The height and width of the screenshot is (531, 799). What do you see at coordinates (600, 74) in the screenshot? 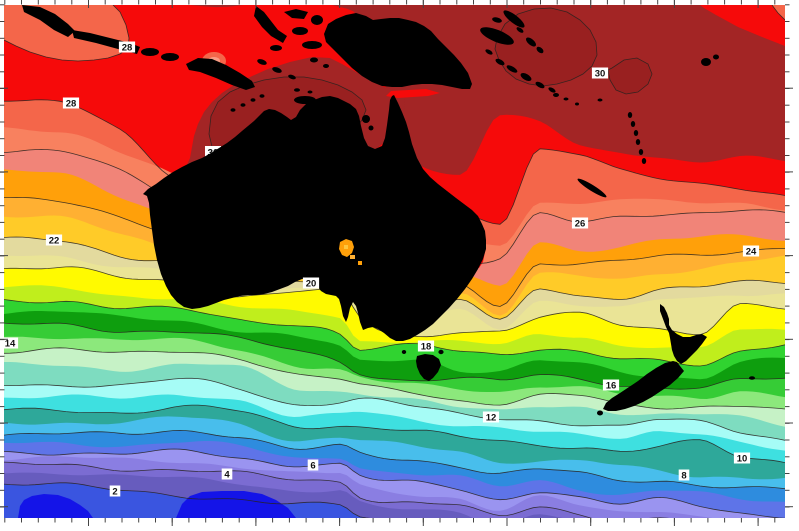
I see `svg-text: 30` at bounding box center [600, 74].